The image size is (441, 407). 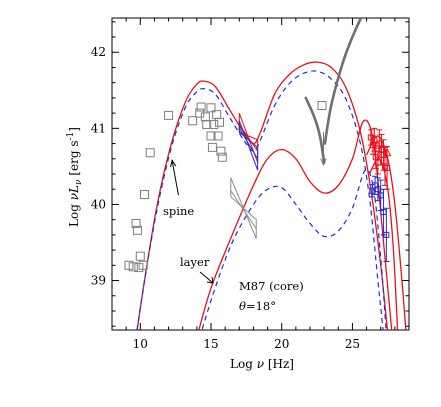 What do you see at coordinates (98, 128) in the screenshot?
I see `y-tick-label: 41` at bounding box center [98, 128].